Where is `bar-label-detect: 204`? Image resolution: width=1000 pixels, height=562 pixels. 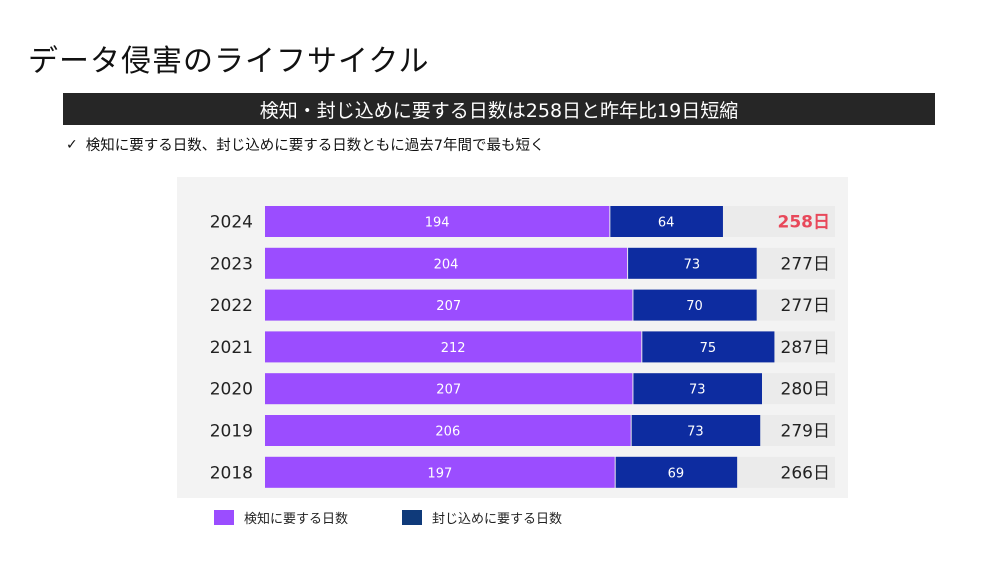
bar-label-detect: 204 is located at coordinates (446, 264).